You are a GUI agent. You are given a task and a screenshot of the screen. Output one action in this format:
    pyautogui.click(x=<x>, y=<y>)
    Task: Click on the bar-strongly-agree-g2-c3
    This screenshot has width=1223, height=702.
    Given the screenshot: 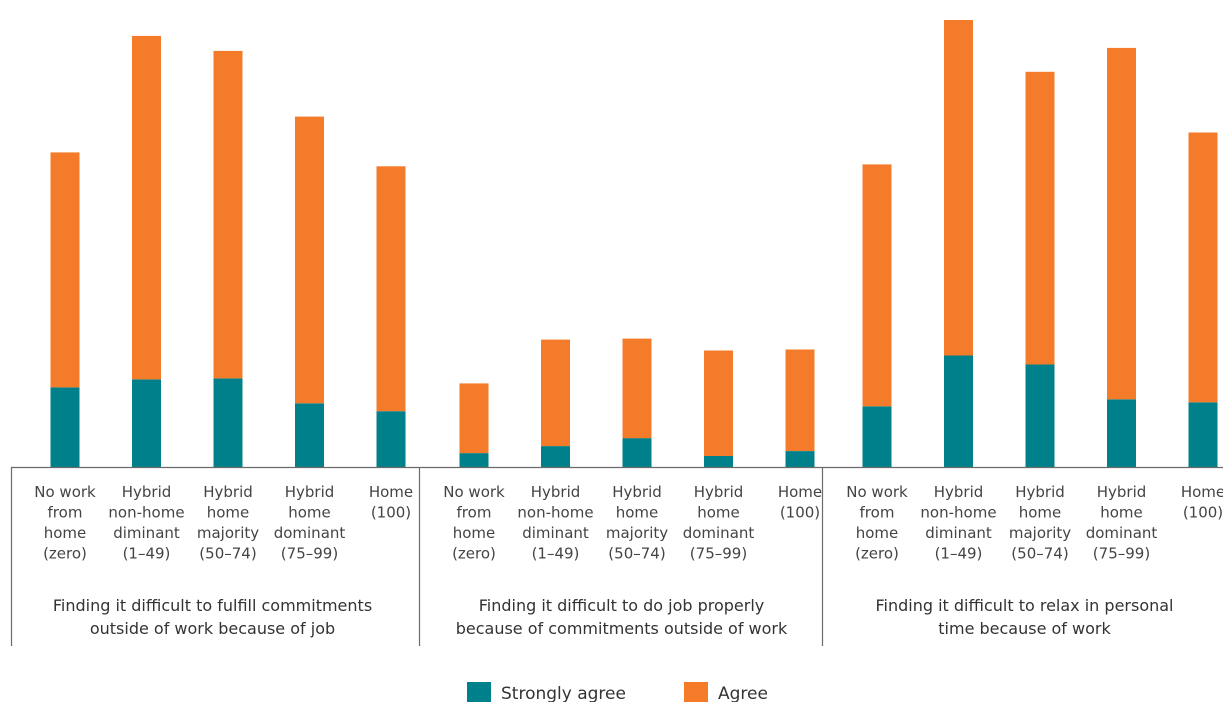 What is the action you would take?
    pyautogui.click(x=637, y=452)
    